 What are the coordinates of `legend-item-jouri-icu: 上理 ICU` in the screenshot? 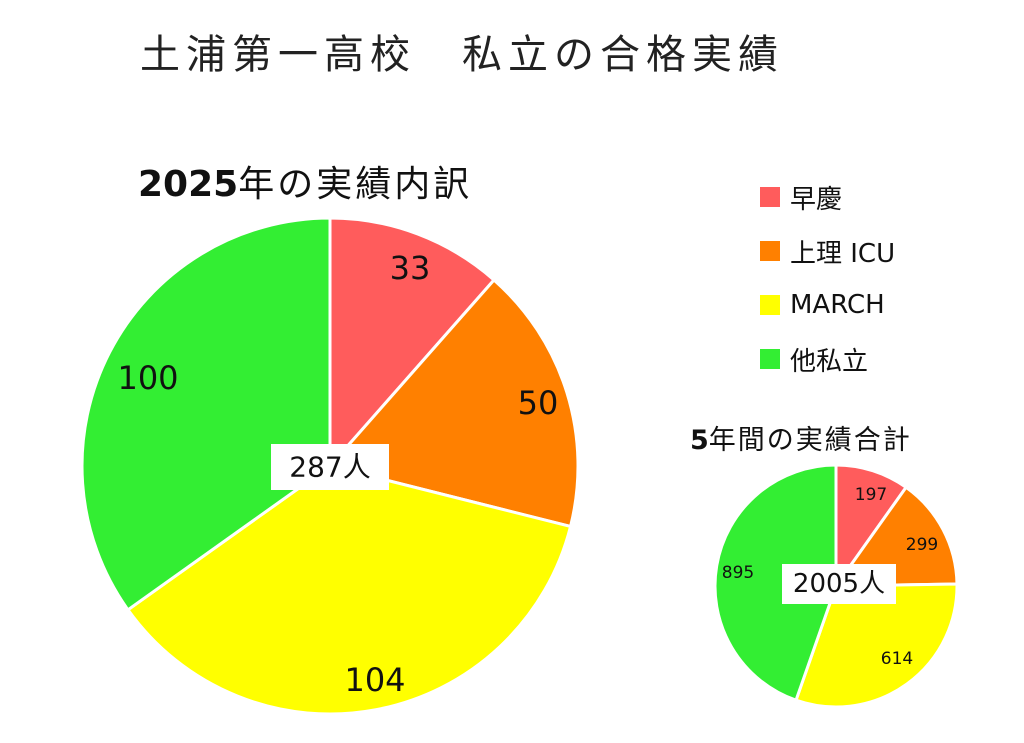 It's located at (827, 251).